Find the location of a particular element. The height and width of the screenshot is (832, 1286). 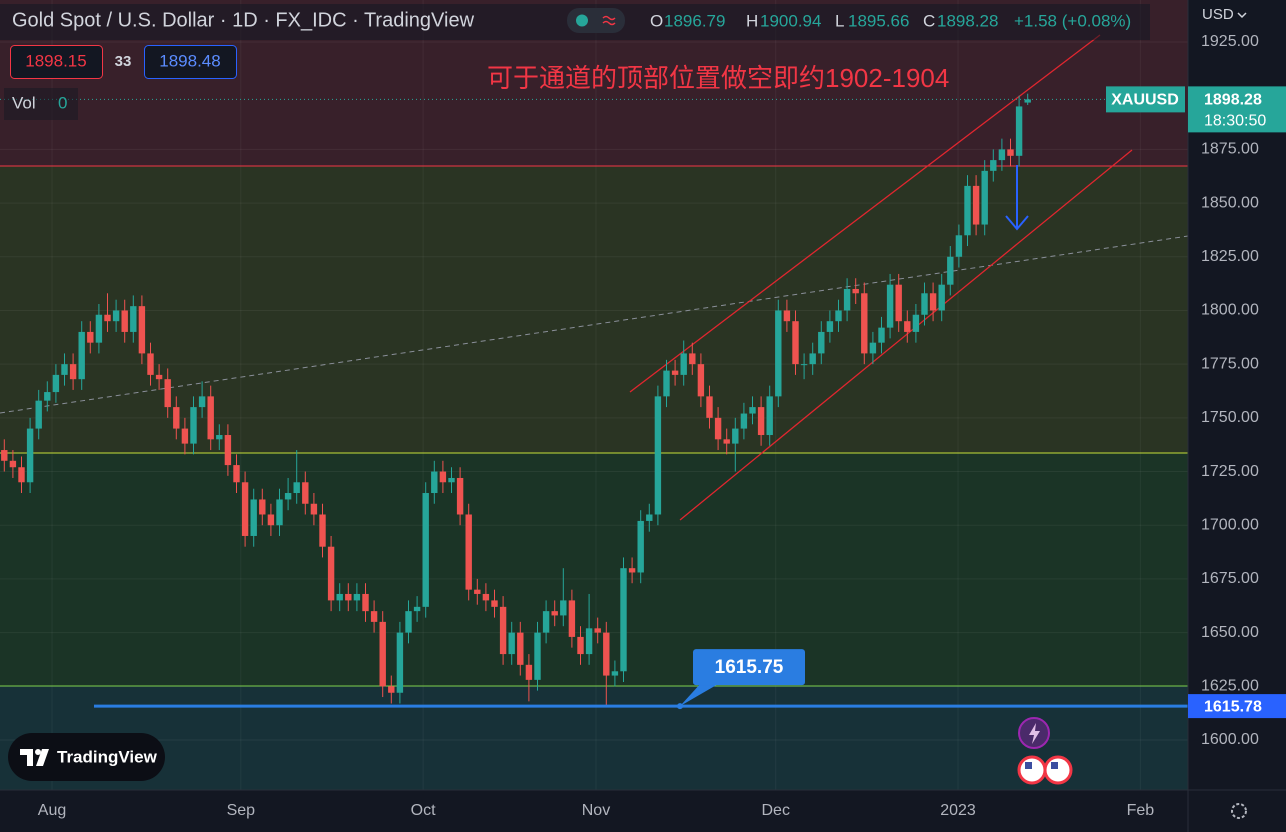

buy-price: 1898.48 is located at coordinates (189, 60).